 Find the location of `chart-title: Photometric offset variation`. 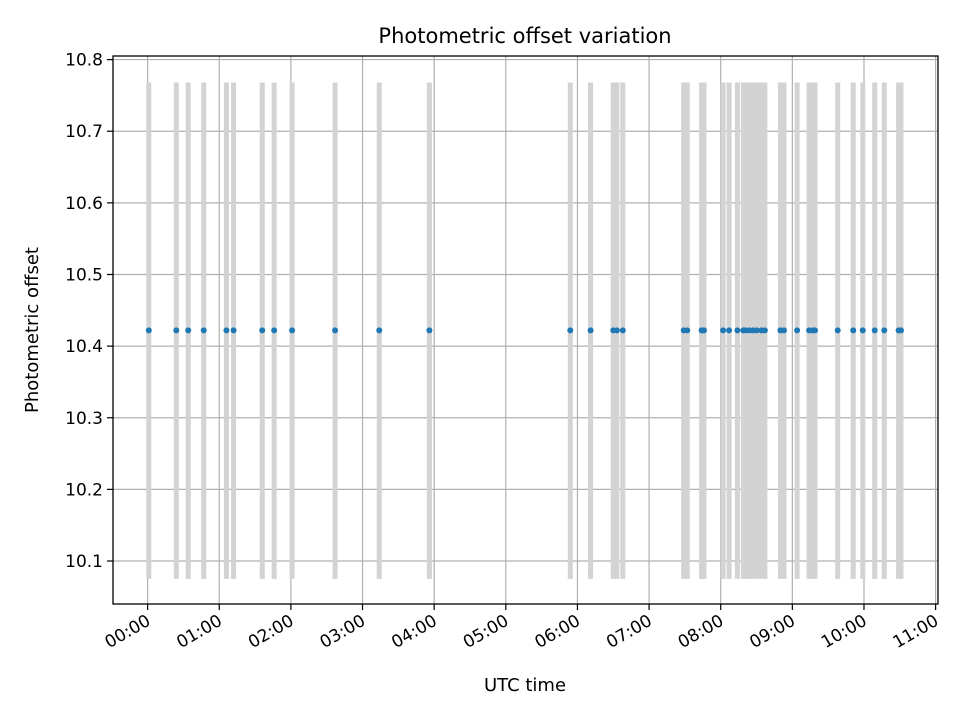

chart-title: Photometric offset variation is located at coordinates (524, 36).